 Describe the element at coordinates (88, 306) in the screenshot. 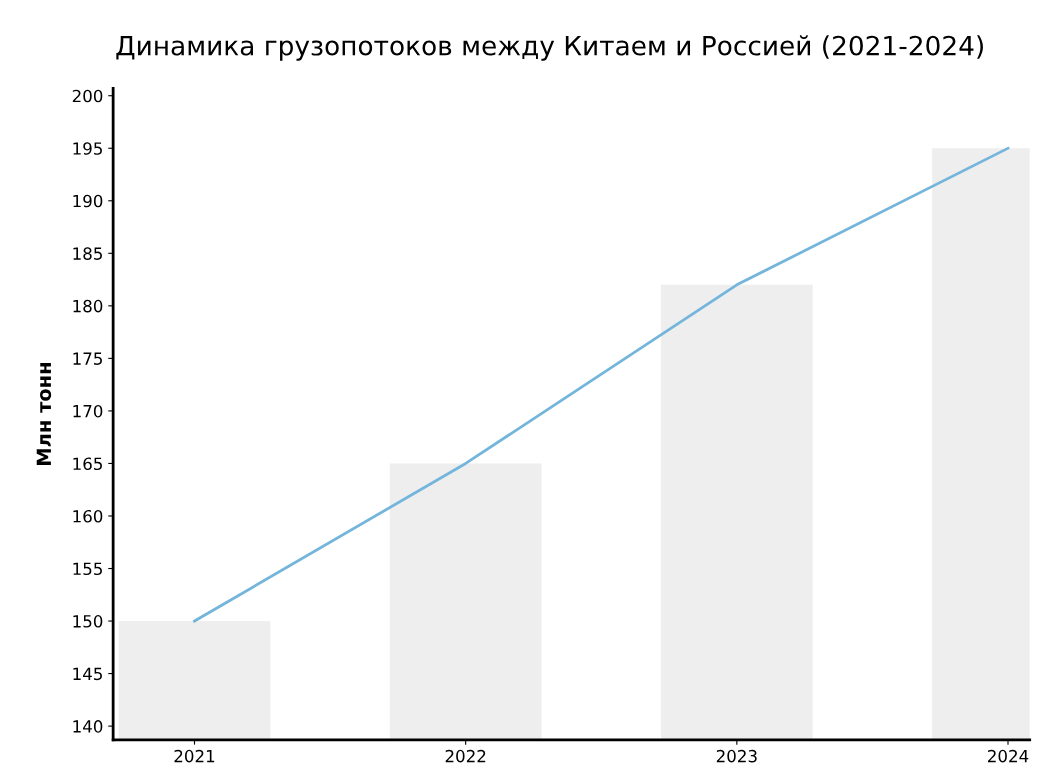

I see `y-tick-label: 180` at that location.